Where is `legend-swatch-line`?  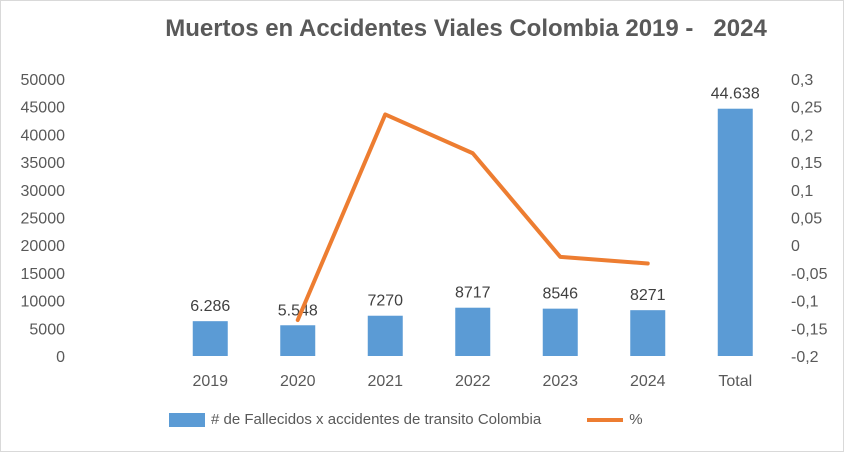 legend-swatch-line is located at coordinates (605, 419).